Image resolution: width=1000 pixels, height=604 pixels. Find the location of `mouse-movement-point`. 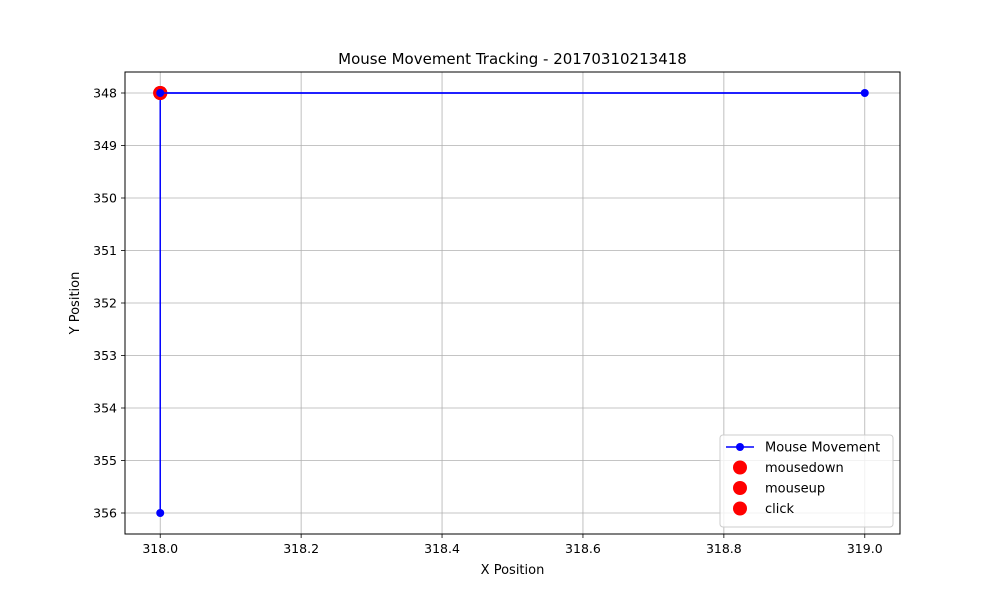

mouse-movement-point is located at coordinates (160, 513).